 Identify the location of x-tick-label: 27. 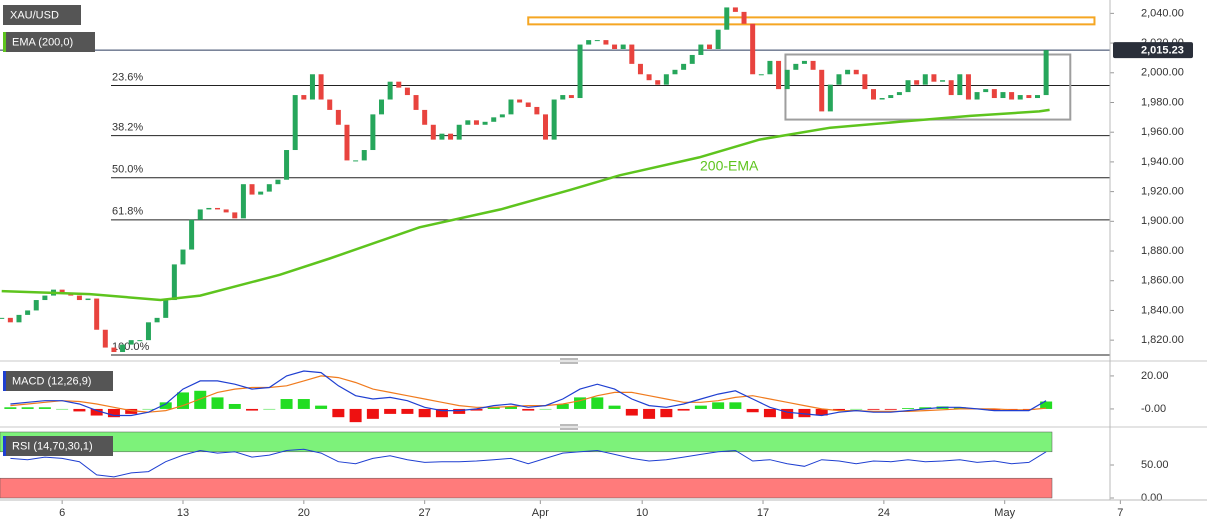
(425, 513).